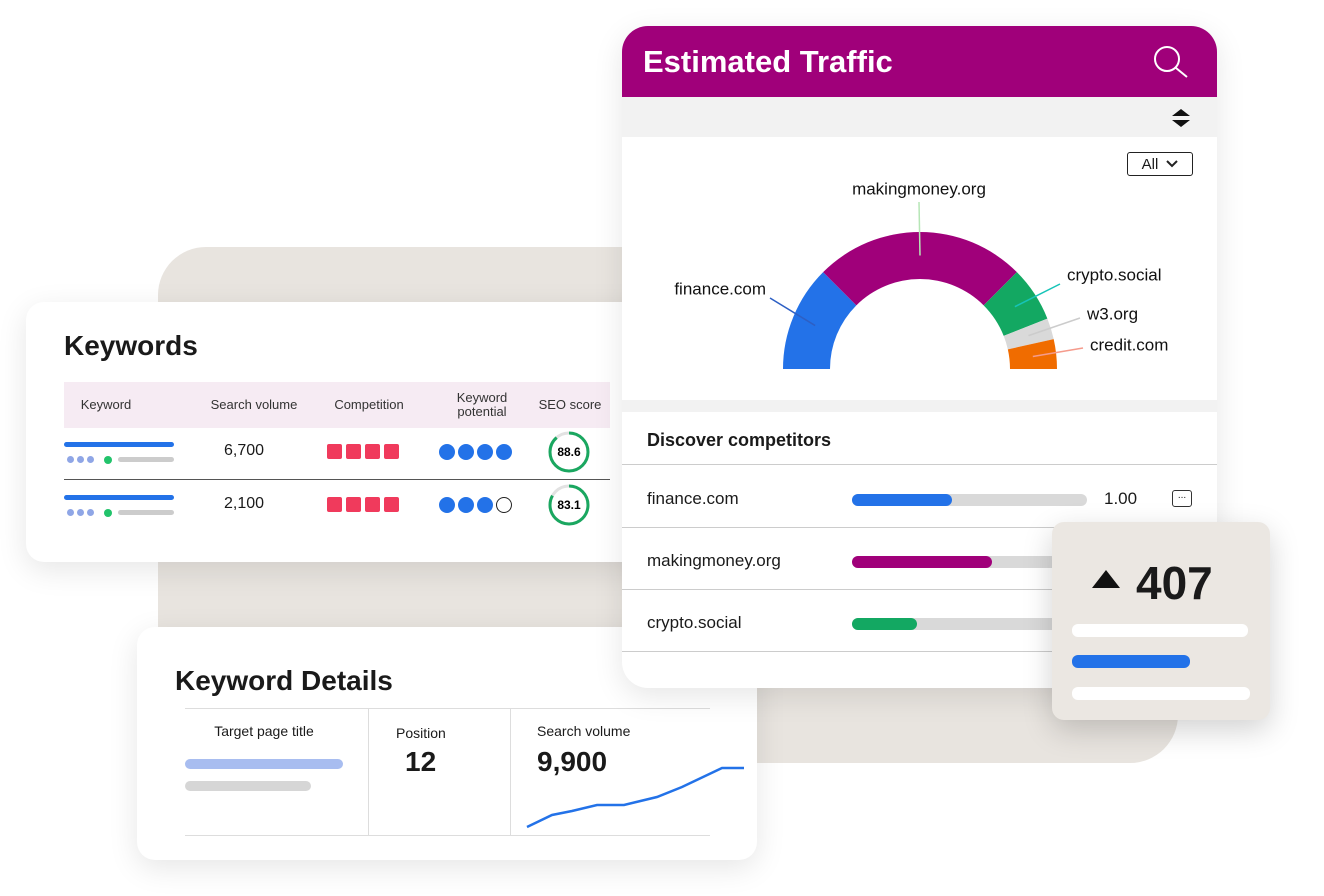 The height and width of the screenshot is (896, 1324). I want to click on search-lens, so click(1167, 59).